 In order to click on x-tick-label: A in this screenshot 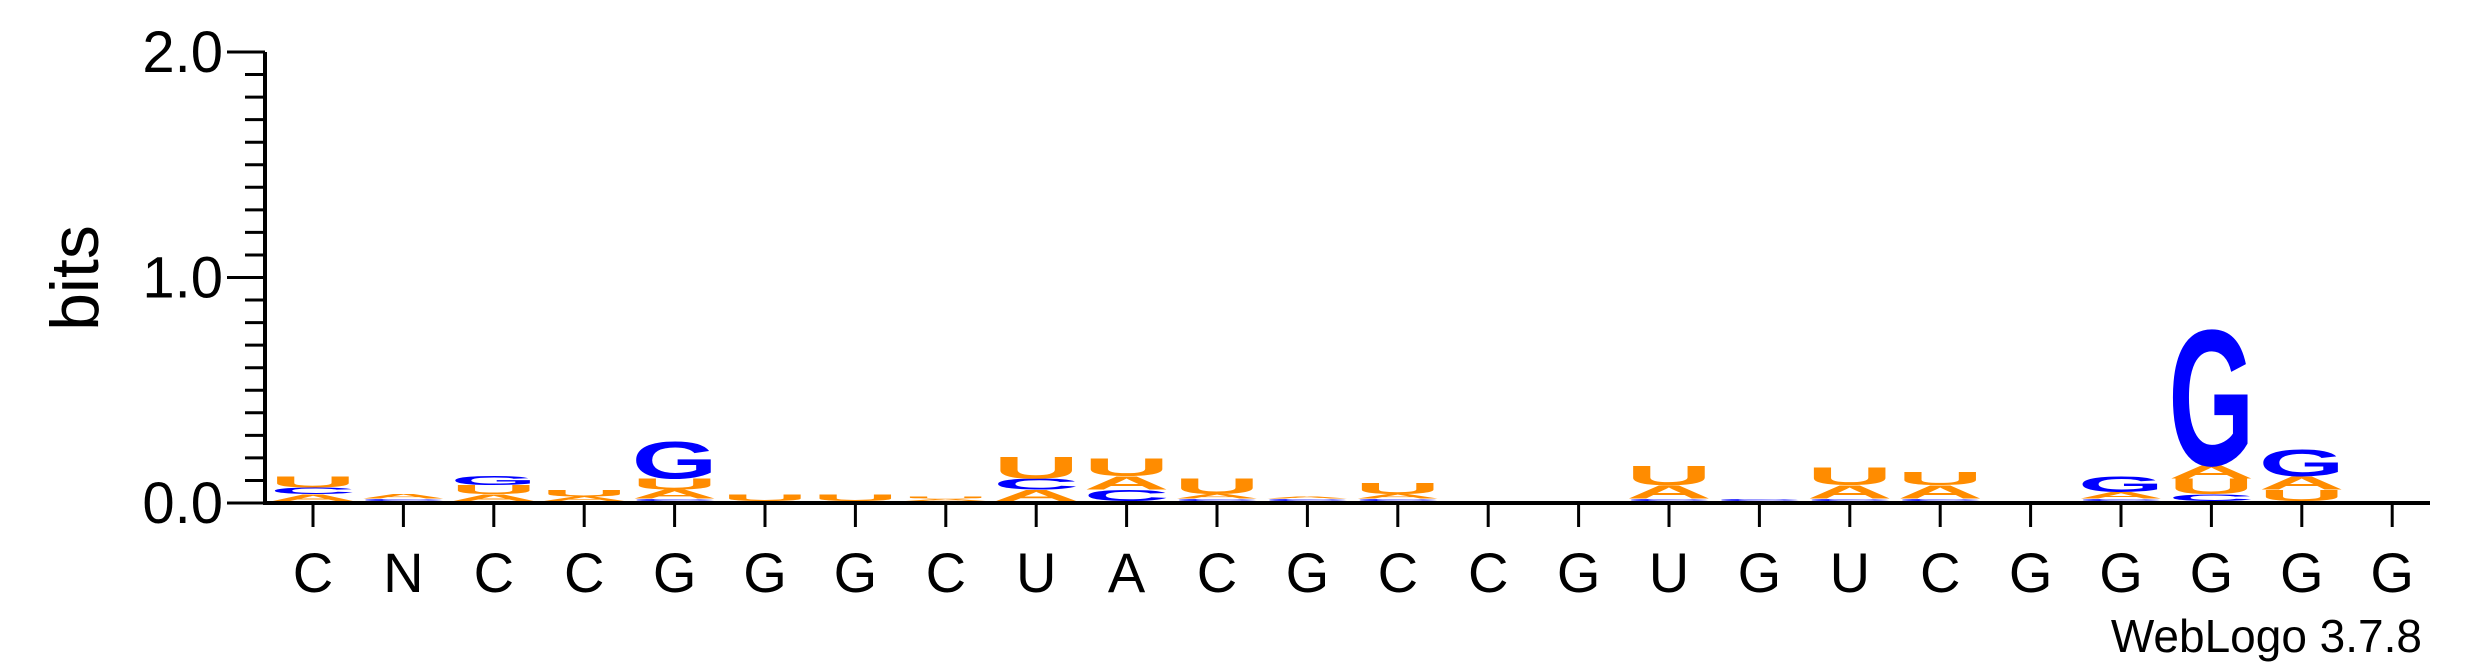, I will do `click(1127, 572)`.